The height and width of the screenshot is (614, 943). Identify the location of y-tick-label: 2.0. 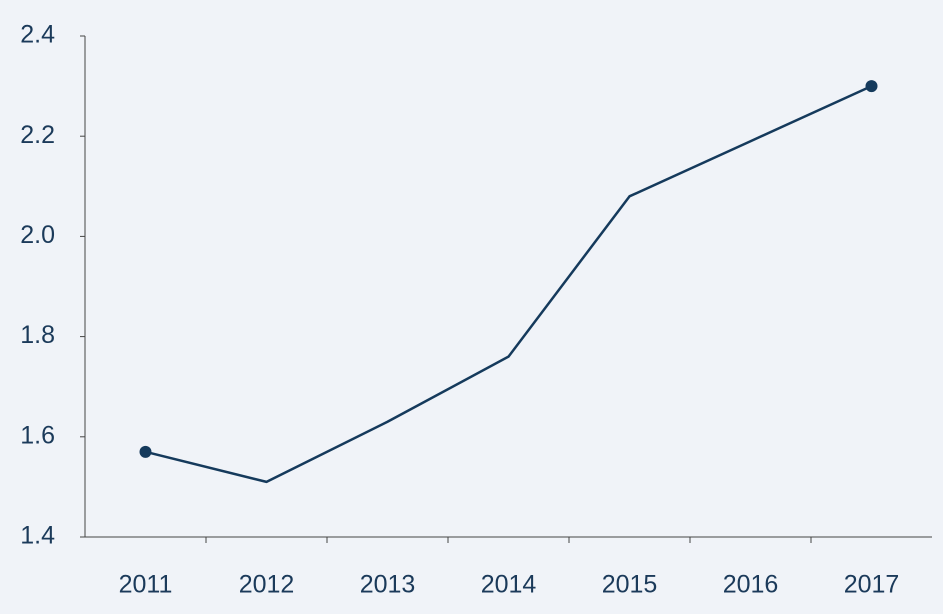
(37, 235).